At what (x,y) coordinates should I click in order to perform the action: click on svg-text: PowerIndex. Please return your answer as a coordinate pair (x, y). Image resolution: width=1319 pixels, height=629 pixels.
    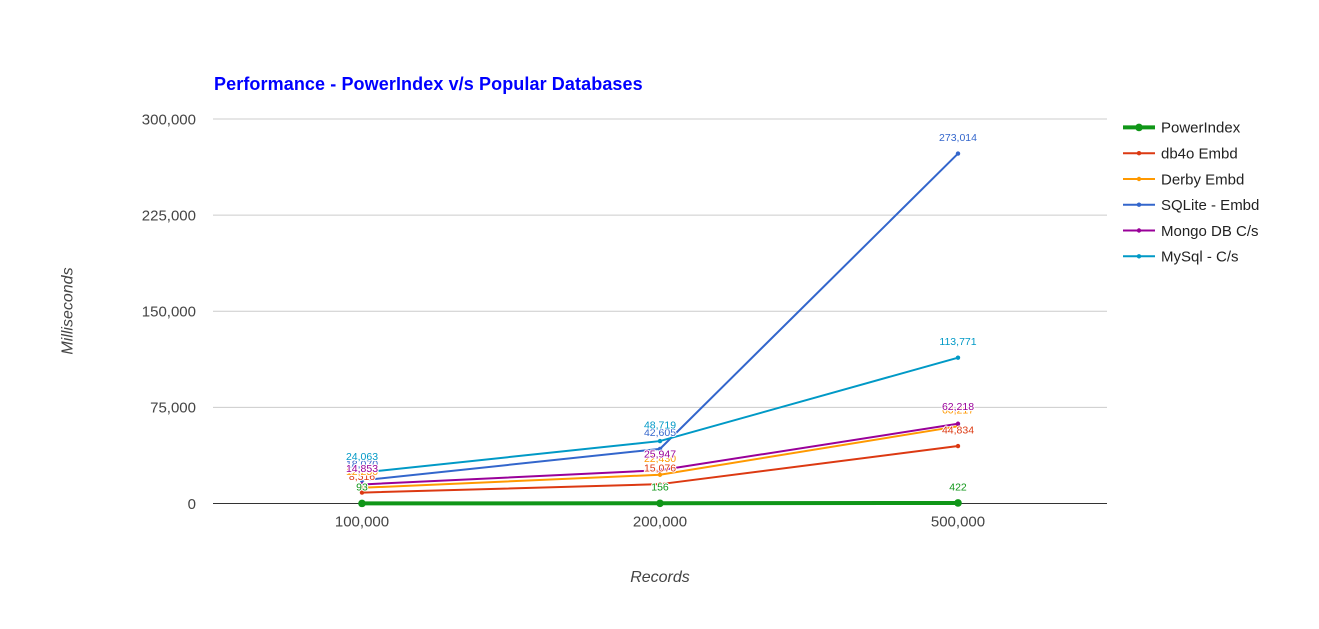
    Looking at the image, I should click on (1201, 128).